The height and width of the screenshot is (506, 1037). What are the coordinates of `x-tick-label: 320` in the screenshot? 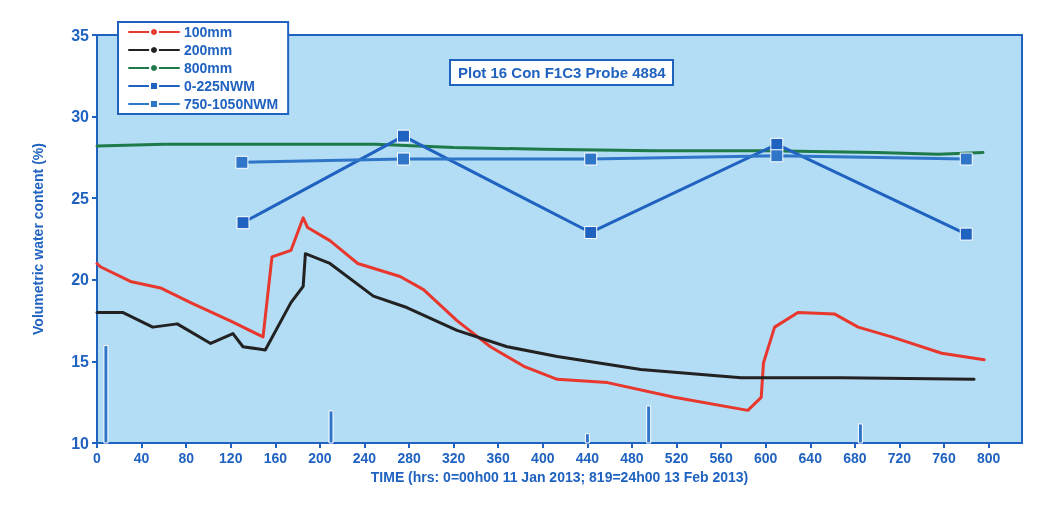 It's located at (453, 458).